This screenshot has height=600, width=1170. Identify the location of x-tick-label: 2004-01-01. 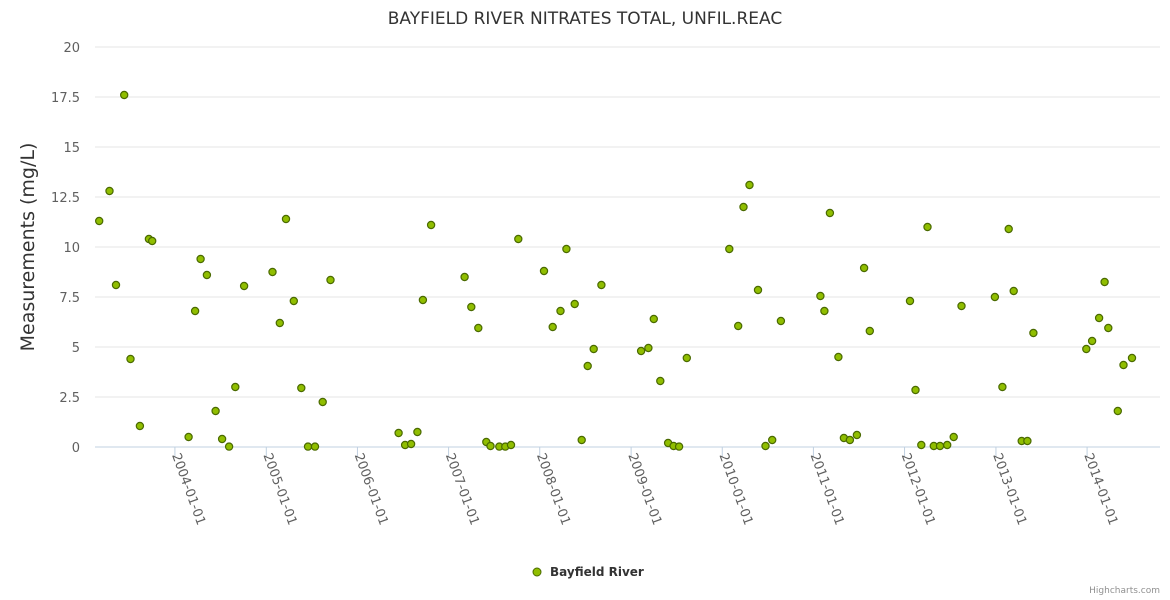
(188, 489).